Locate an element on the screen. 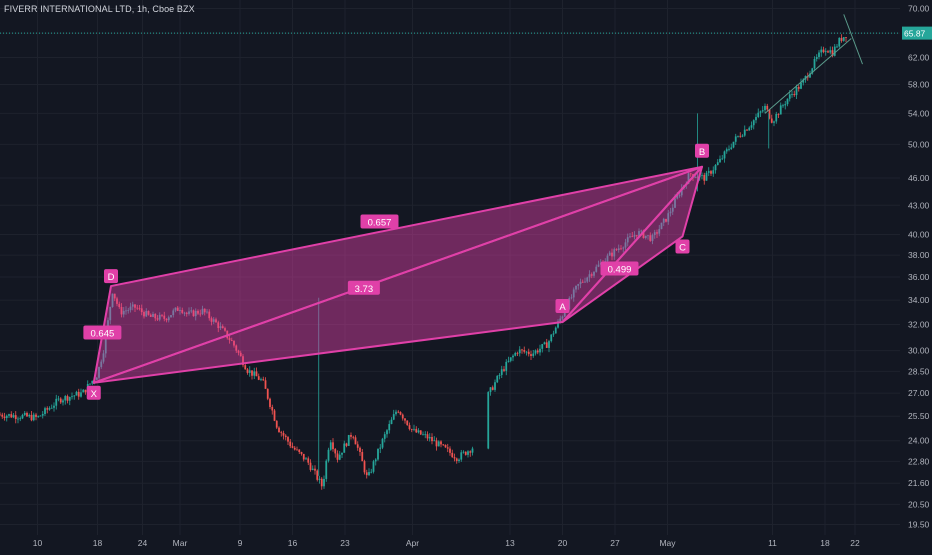 This screenshot has width=932, height=555. point-label-c: C is located at coordinates (682, 246).